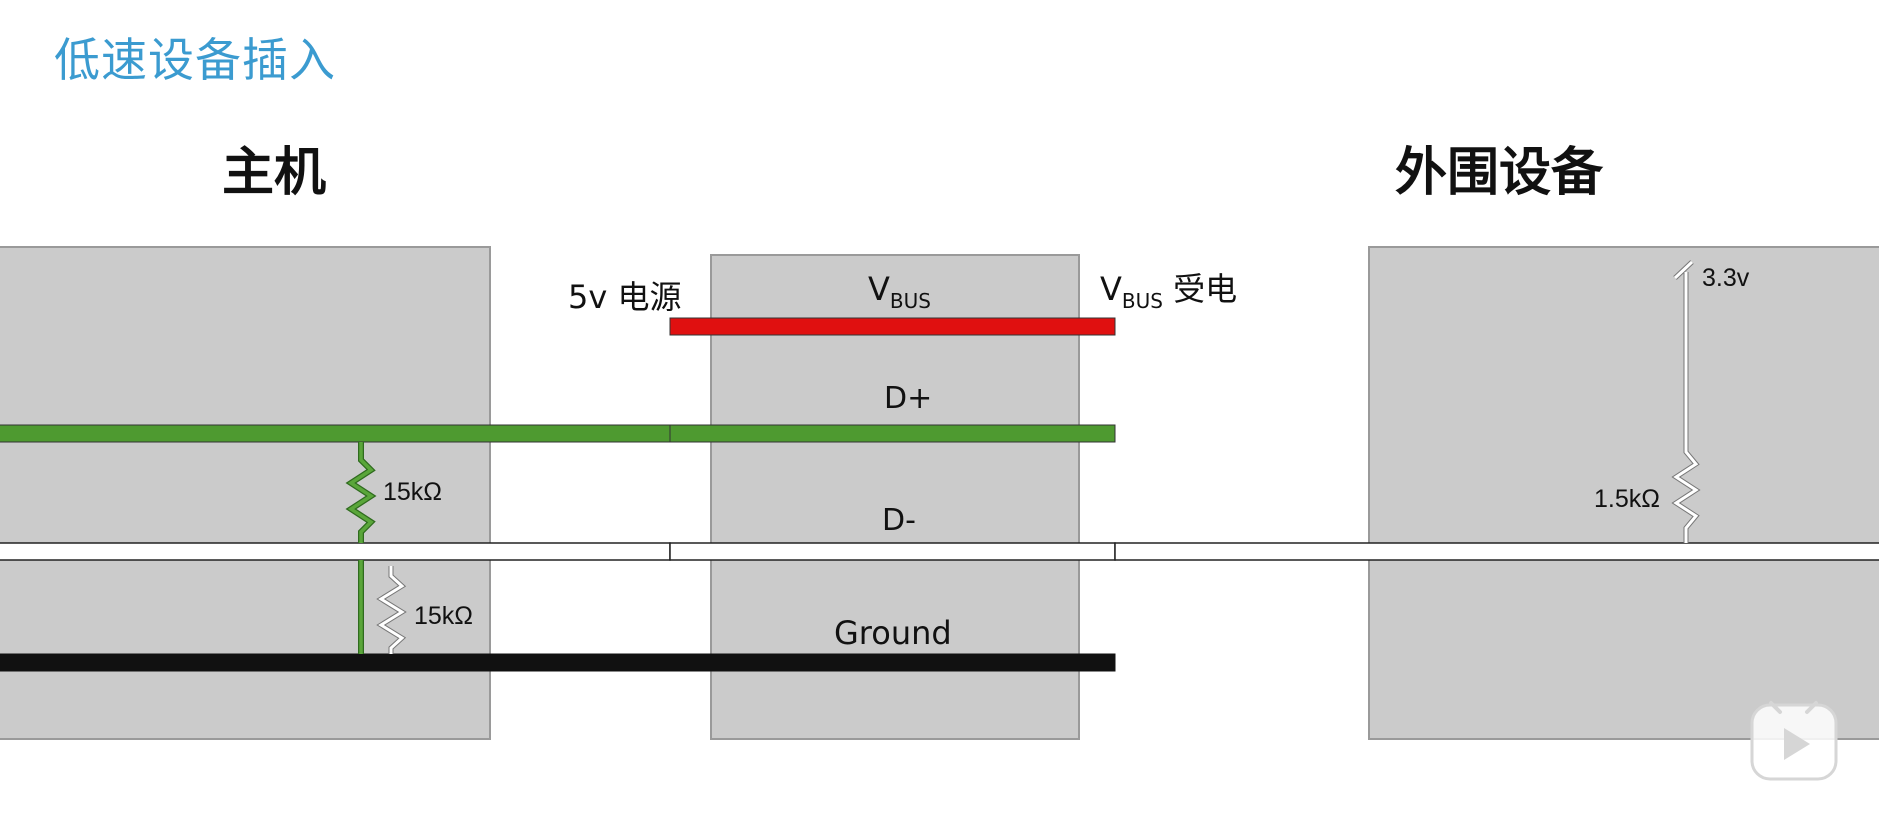 The width and height of the screenshot is (1879, 823). Describe the element at coordinates (391, 610) in the screenshot. I see `host-dminus-pulldown-inner` at that location.